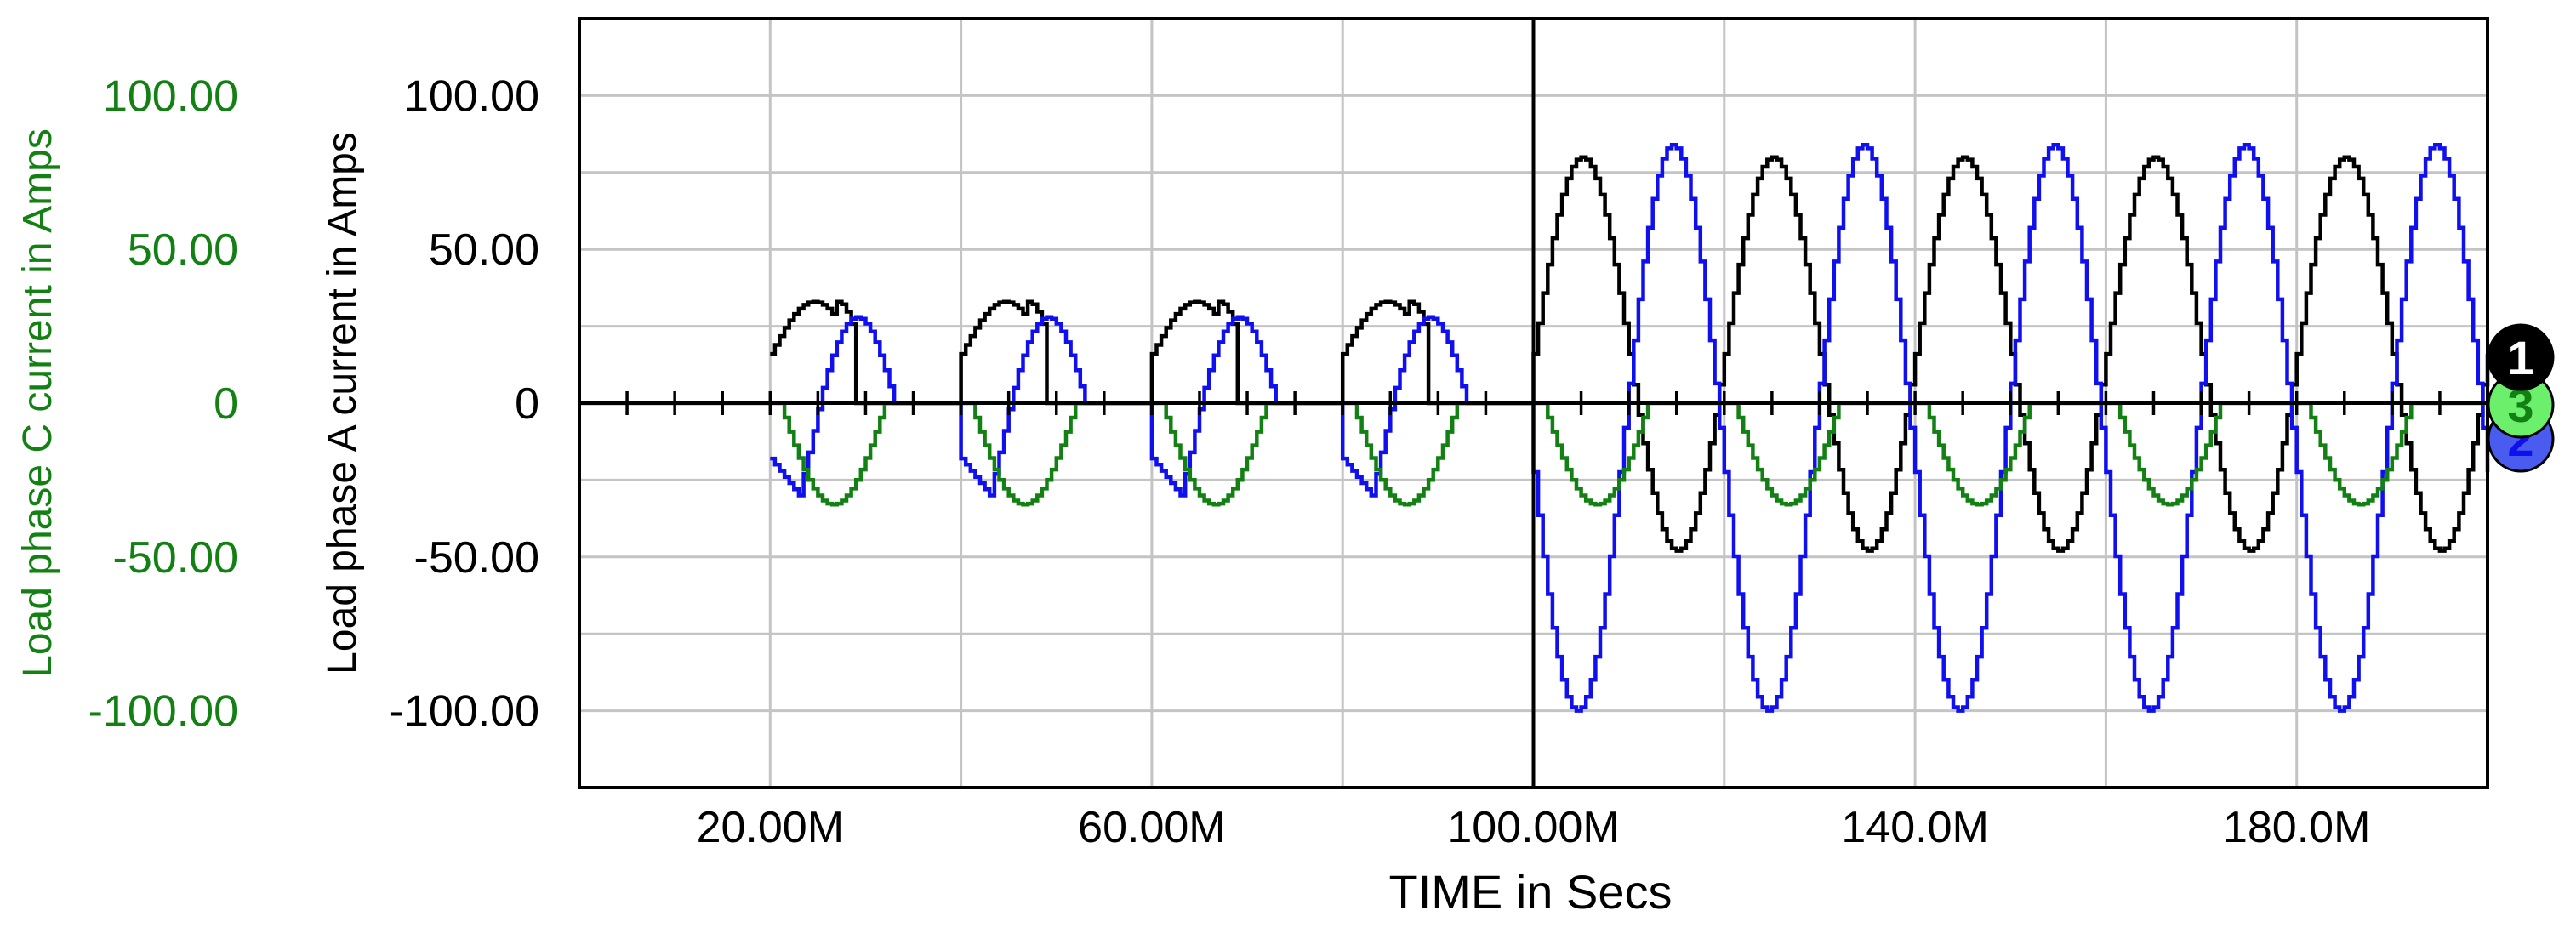  Describe the element at coordinates (476, 558) in the screenshot. I see `y-tick-label-phase-a: -50.00` at that location.